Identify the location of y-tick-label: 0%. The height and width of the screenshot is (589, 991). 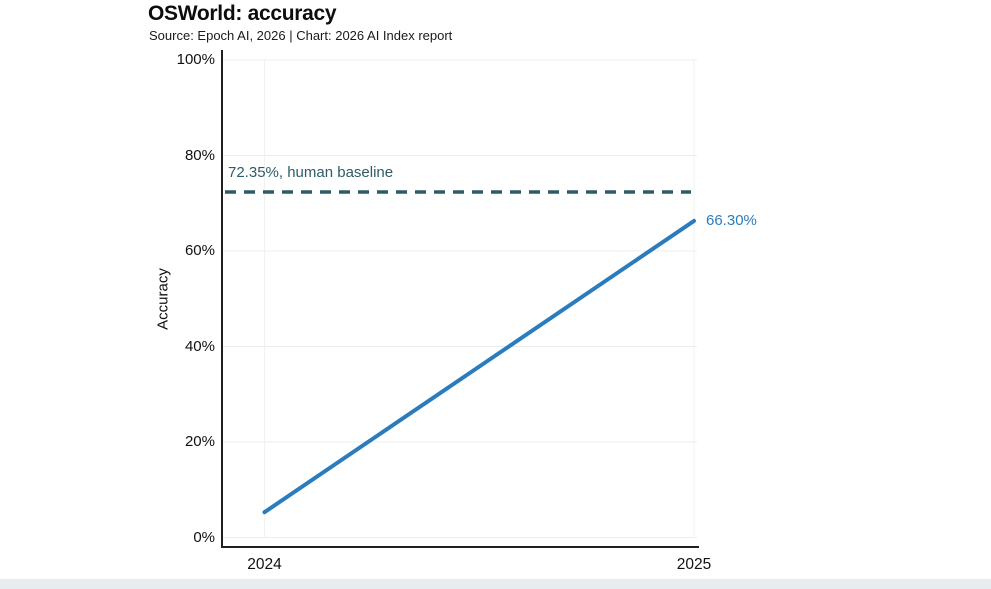
(204, 537).